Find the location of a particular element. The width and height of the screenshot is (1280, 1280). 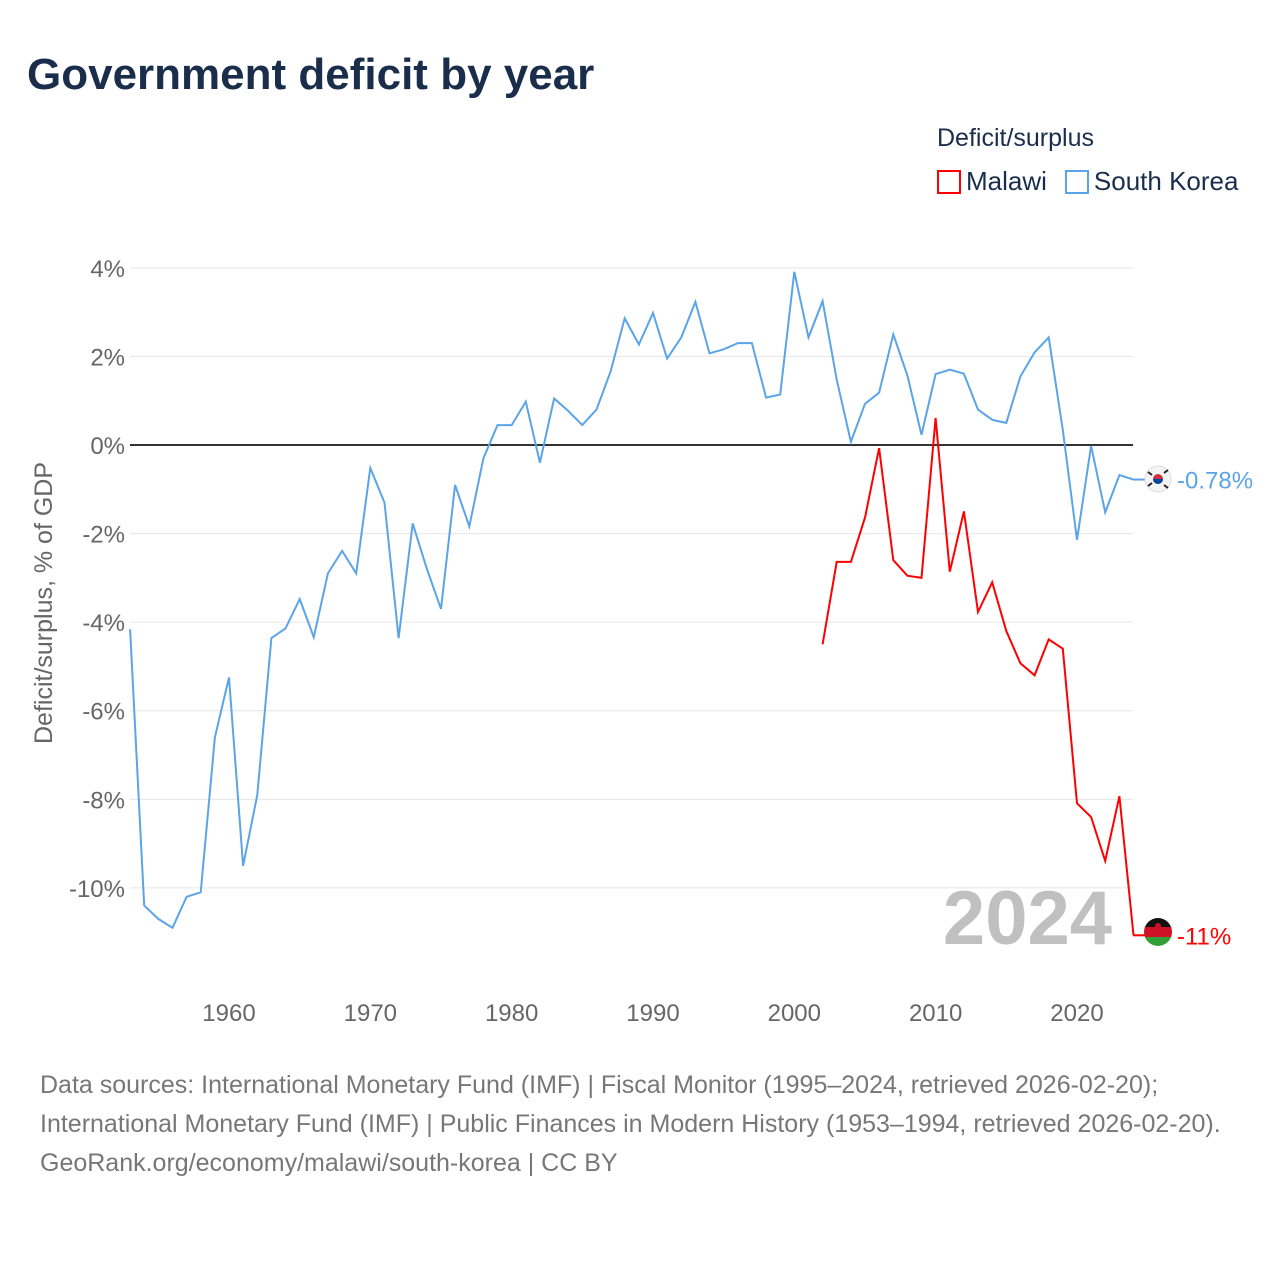

x-tick-label: 2020 is located at coordinates (1076, 1013).